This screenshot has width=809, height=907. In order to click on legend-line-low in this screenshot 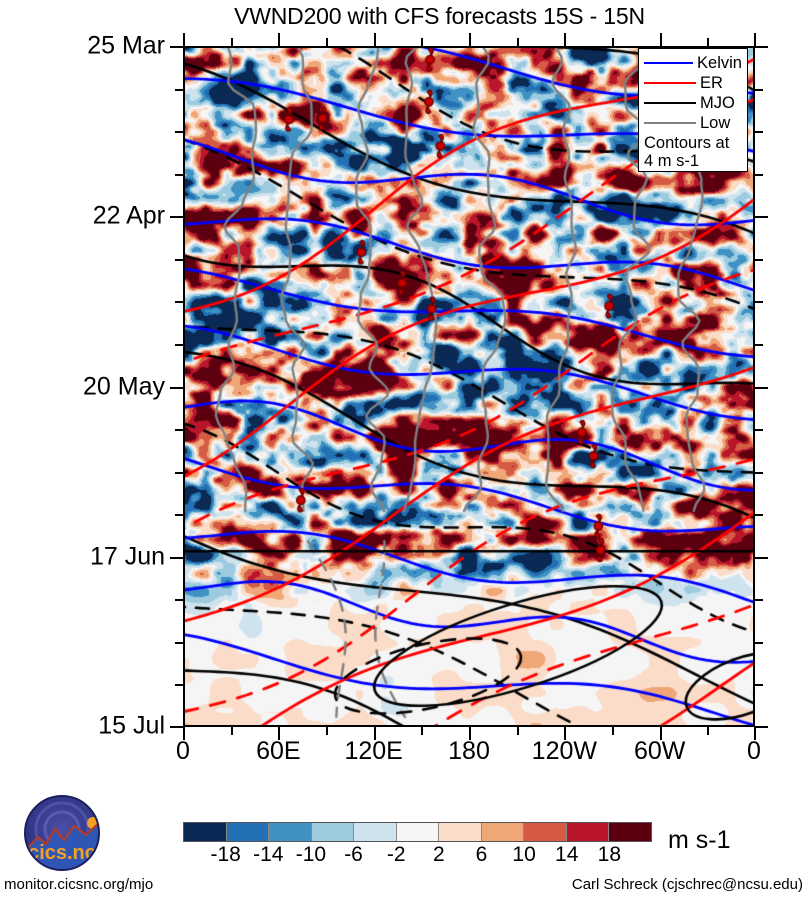, I will do `click(670, 123)`.